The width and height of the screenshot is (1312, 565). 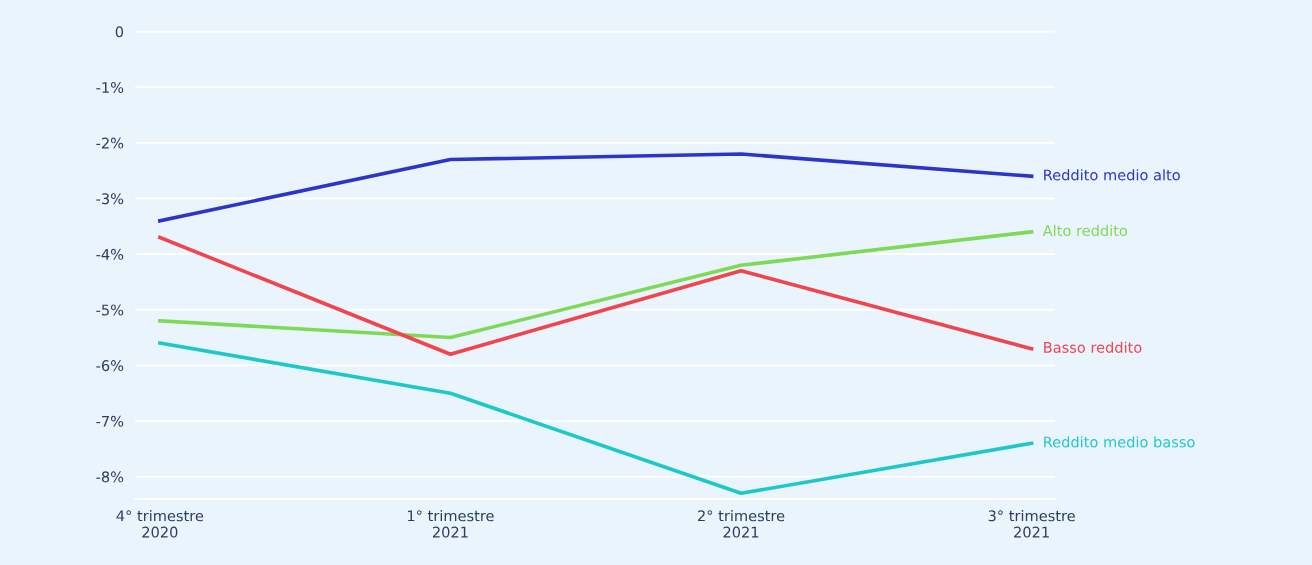 What do you see at coordinates (450, 524) in the screenshot?
I see `x-tick-label: 1° trimestre 2021` at bounding box center [450, 524].